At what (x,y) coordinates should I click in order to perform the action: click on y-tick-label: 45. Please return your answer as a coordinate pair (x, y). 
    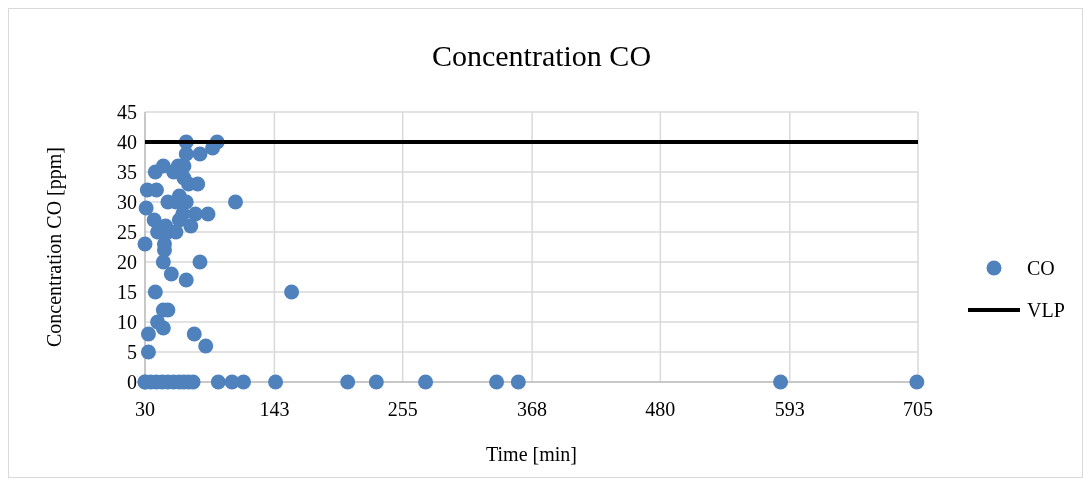
    Looking at the image, I should click on (127, 112).